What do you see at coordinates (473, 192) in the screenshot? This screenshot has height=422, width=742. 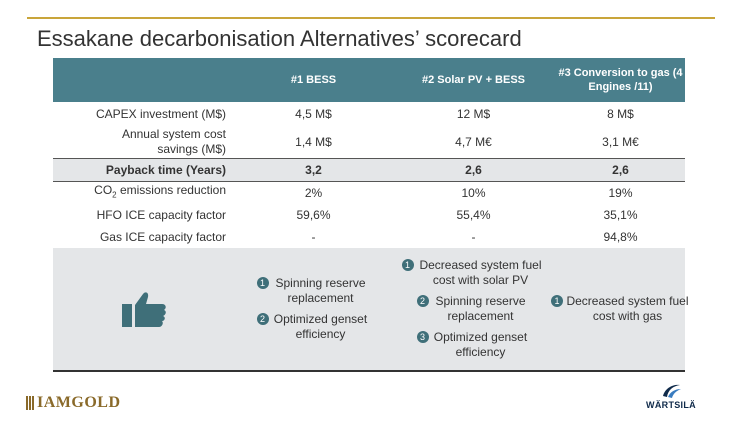 I see `cell-value: 10%` at bounding box center [473, 192].